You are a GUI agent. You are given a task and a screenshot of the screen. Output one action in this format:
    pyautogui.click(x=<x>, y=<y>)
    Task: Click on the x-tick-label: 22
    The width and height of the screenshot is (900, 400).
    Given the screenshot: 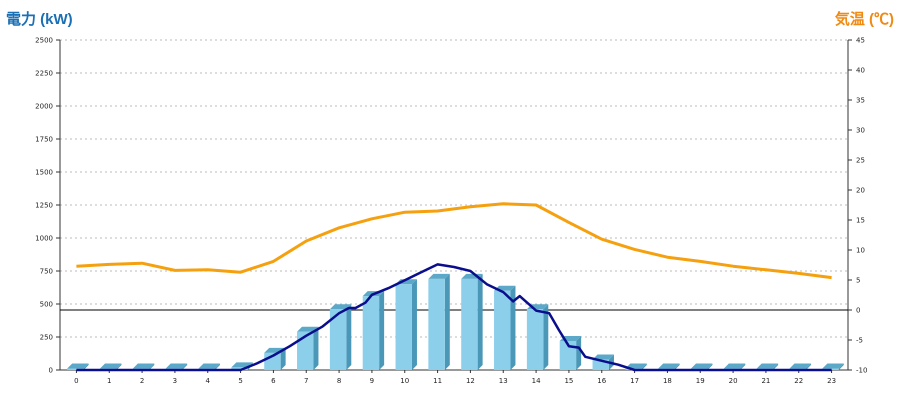 What is the action you would take?
    pyautogui.click(x=798, y=381)
    